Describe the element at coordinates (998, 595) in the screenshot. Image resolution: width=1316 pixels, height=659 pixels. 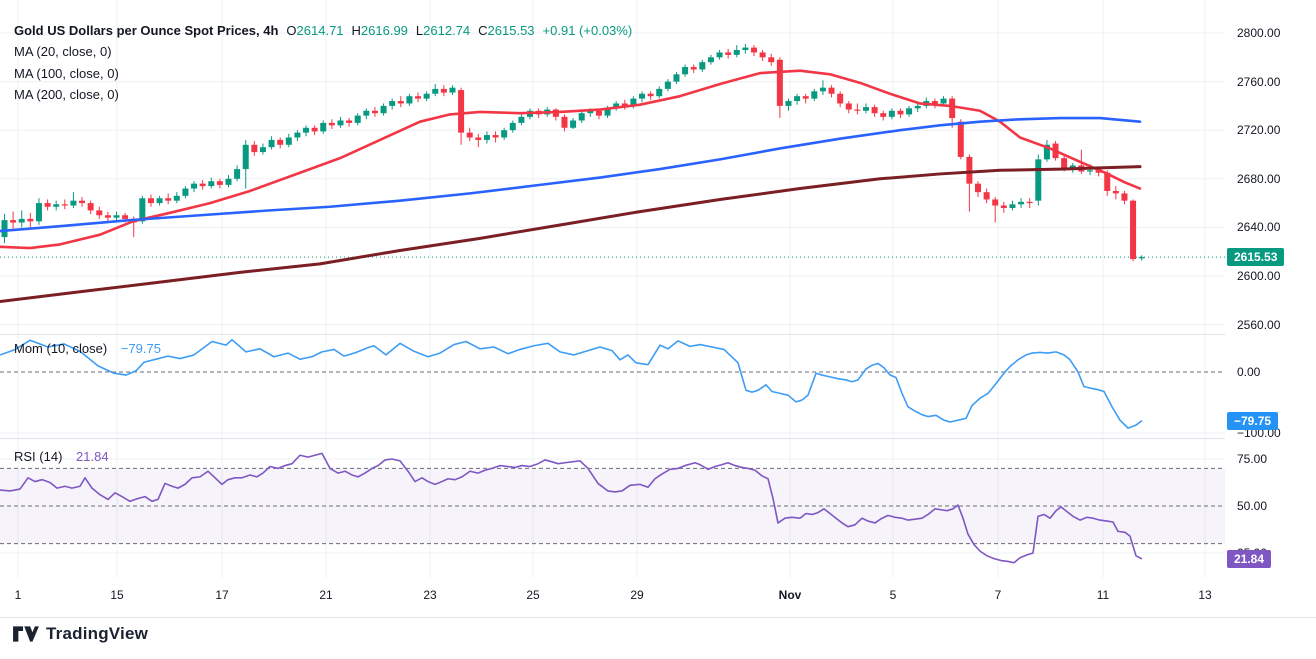
I see `time-label: 7` at that location.